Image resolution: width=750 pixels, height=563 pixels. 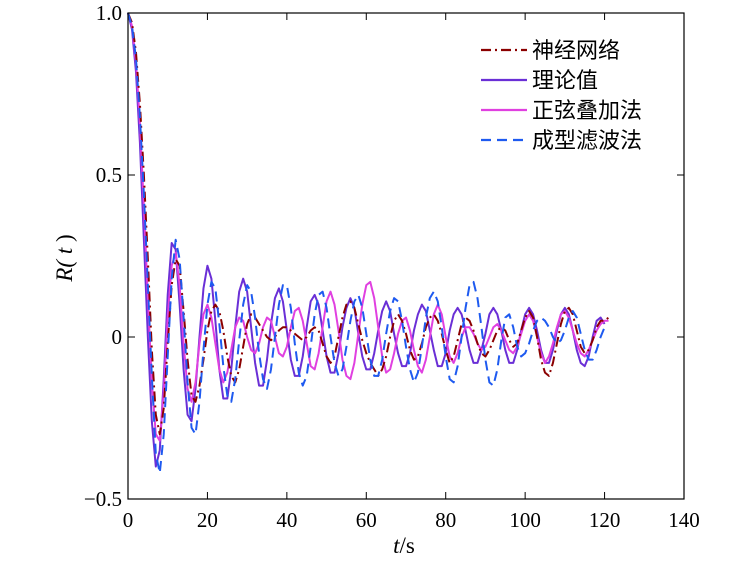 I want to click on y-axis-label: R( t ), so click(x=64, y=258).